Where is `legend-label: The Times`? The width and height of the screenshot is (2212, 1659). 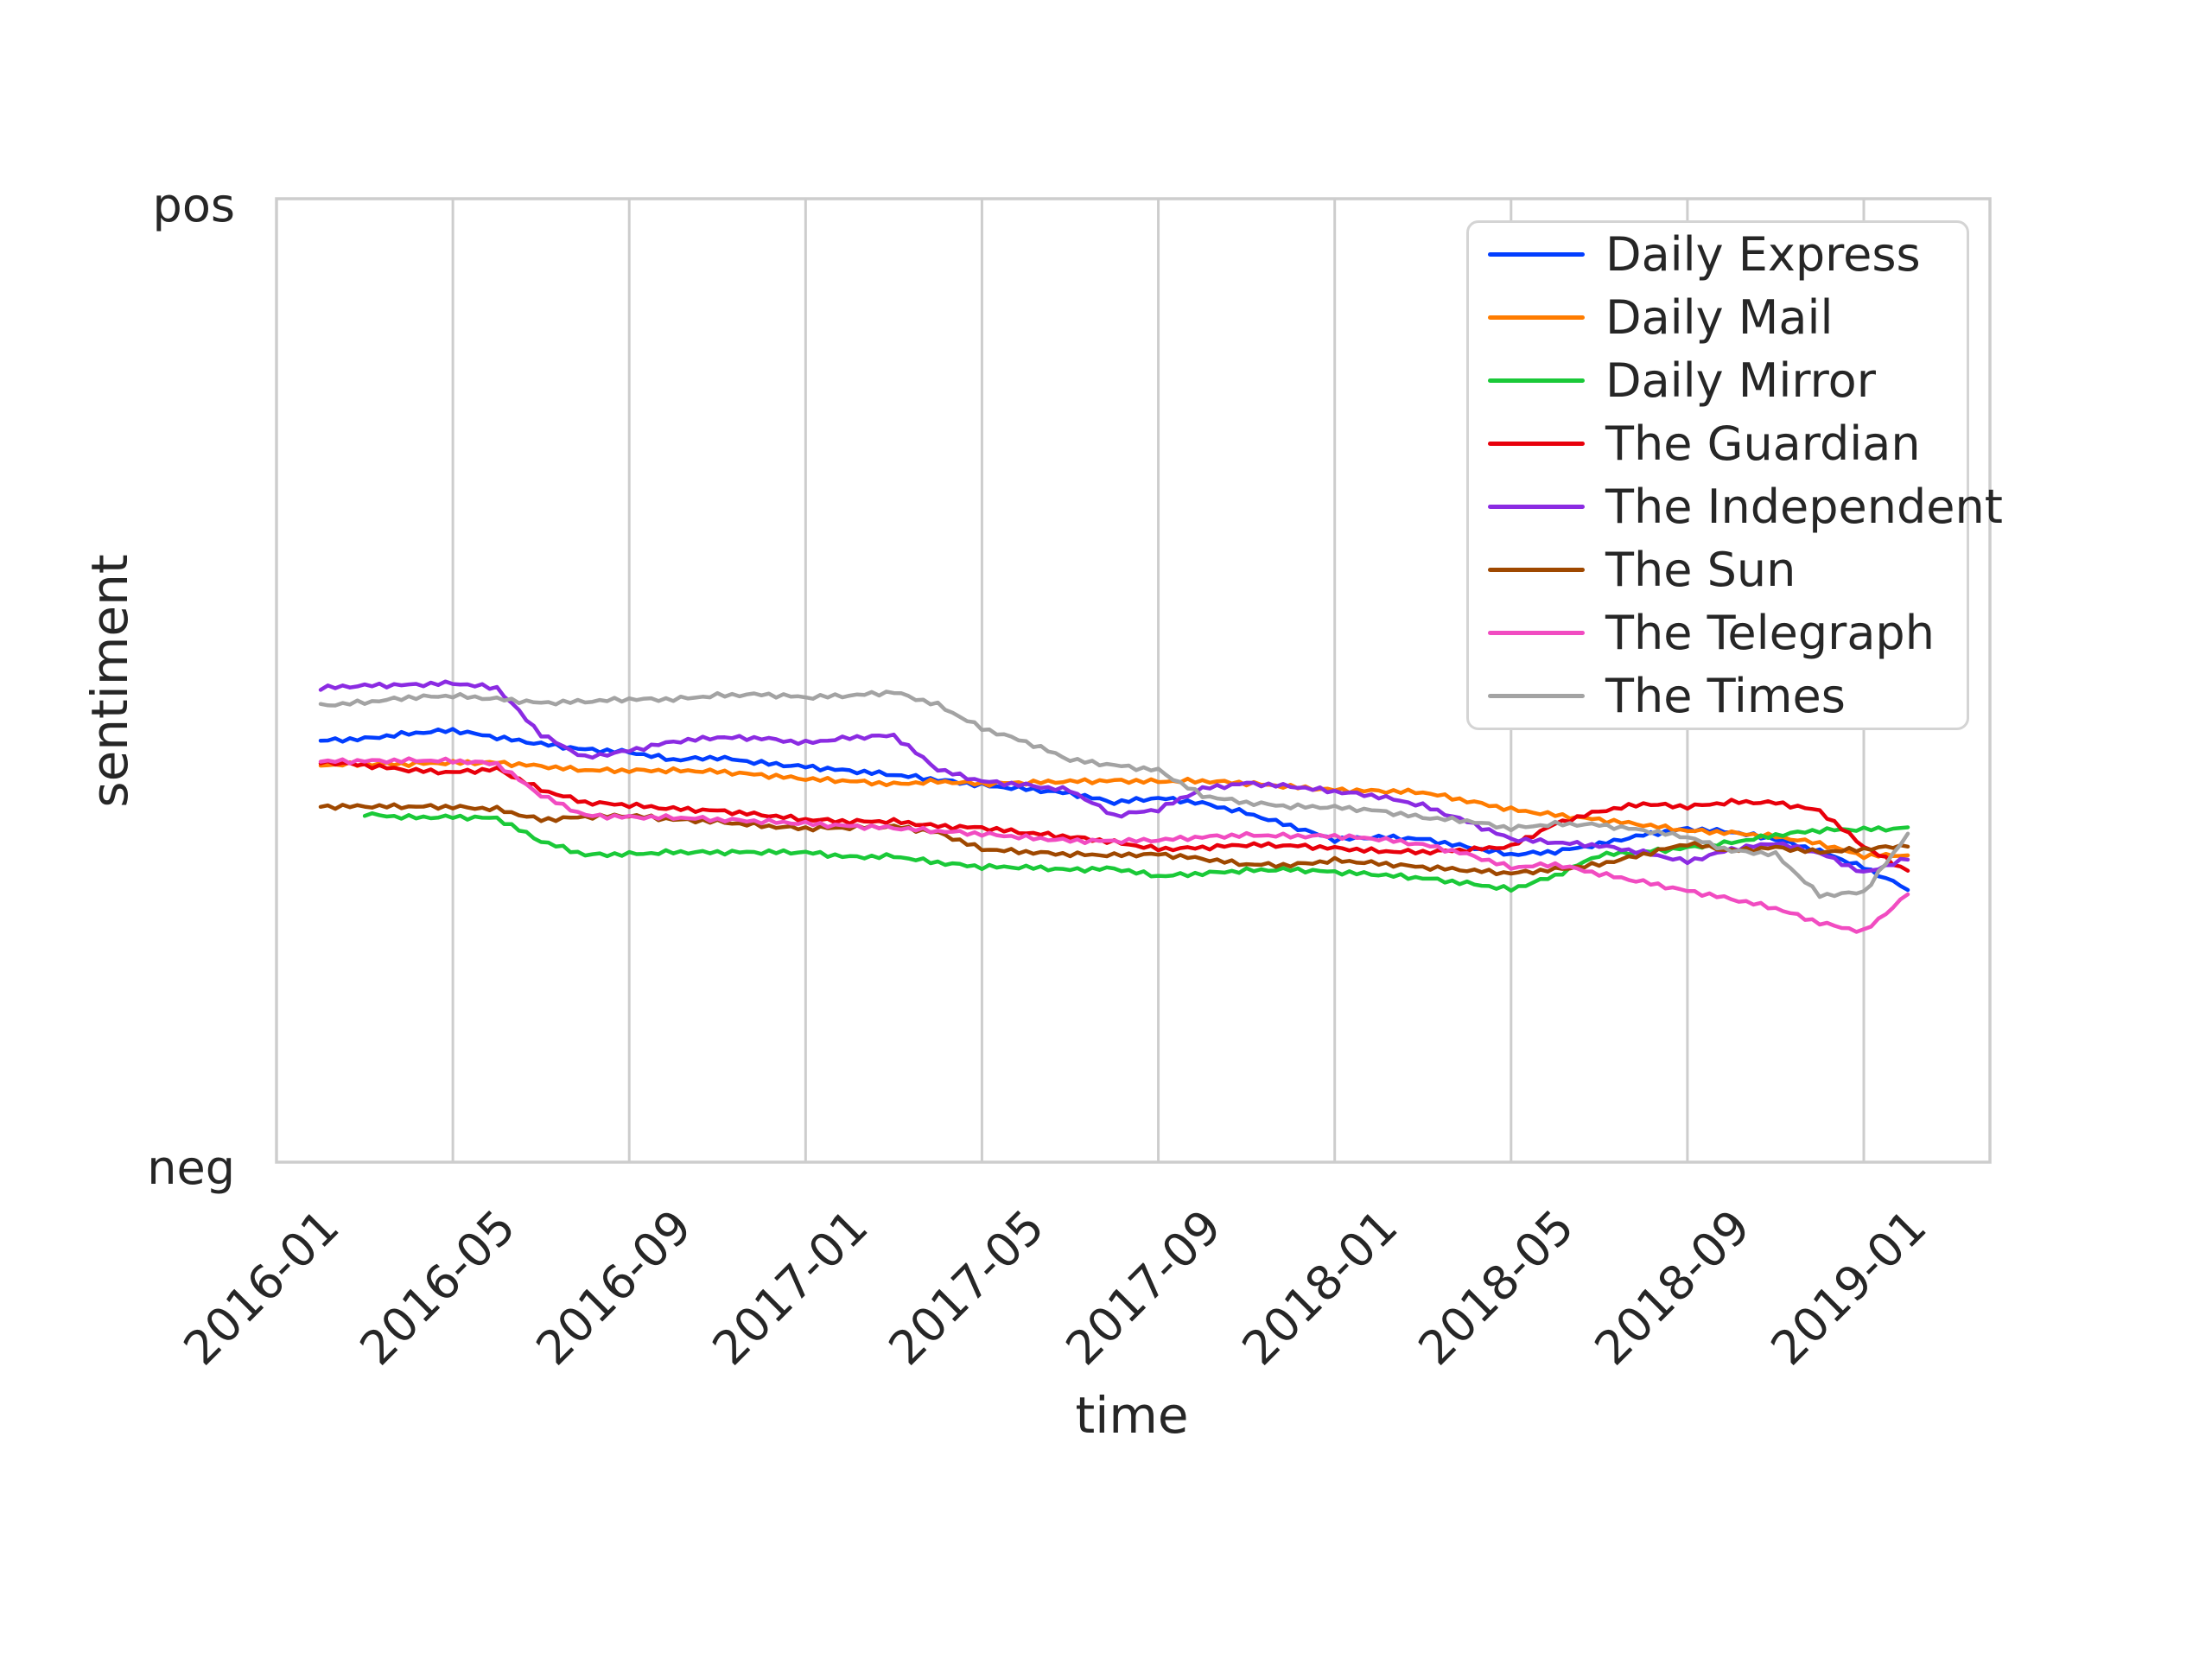 legend-label: The Times is located at coordinates (1725, 696).